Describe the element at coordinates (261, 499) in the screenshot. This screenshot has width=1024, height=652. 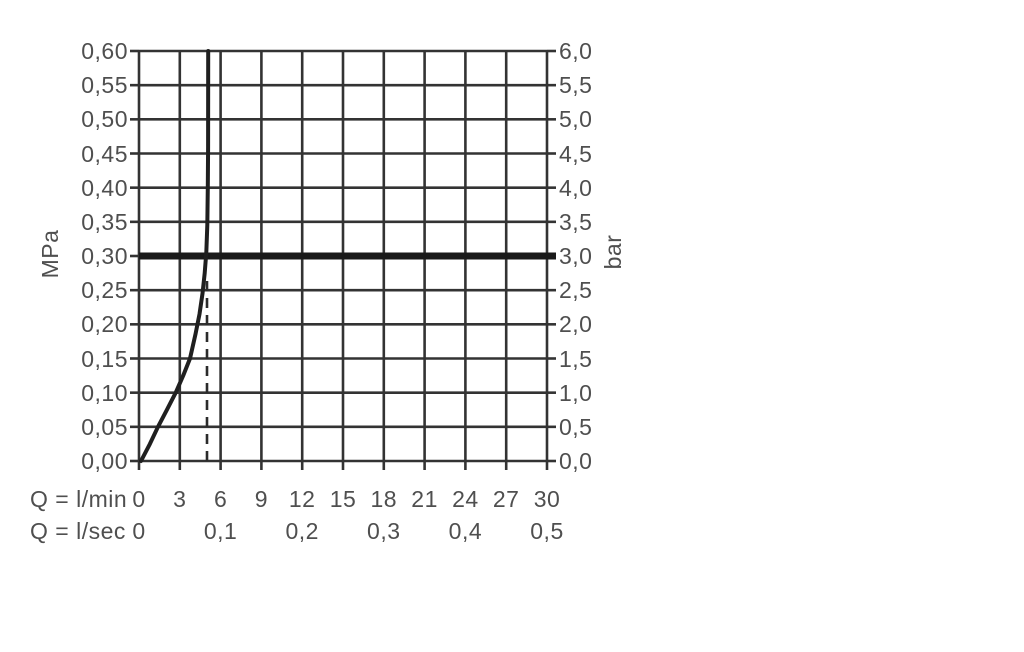
I see `x-lmin-tick-label: 9` at that location.